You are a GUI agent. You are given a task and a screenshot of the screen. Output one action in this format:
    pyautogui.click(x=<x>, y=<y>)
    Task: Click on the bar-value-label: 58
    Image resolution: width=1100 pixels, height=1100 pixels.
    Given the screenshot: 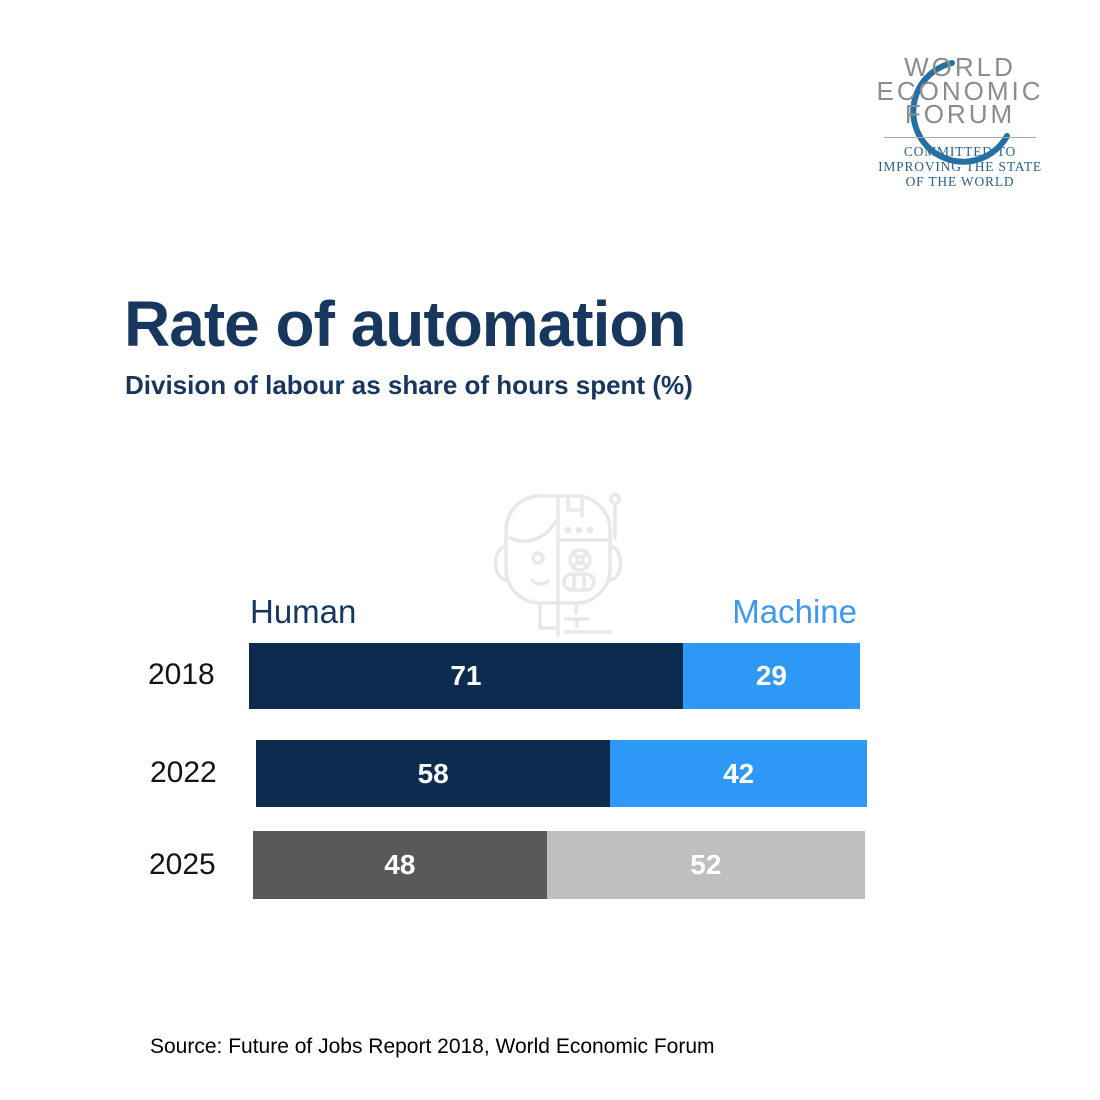 What is the action you would take?
    pyautogui.click(x=433, y=773)
    